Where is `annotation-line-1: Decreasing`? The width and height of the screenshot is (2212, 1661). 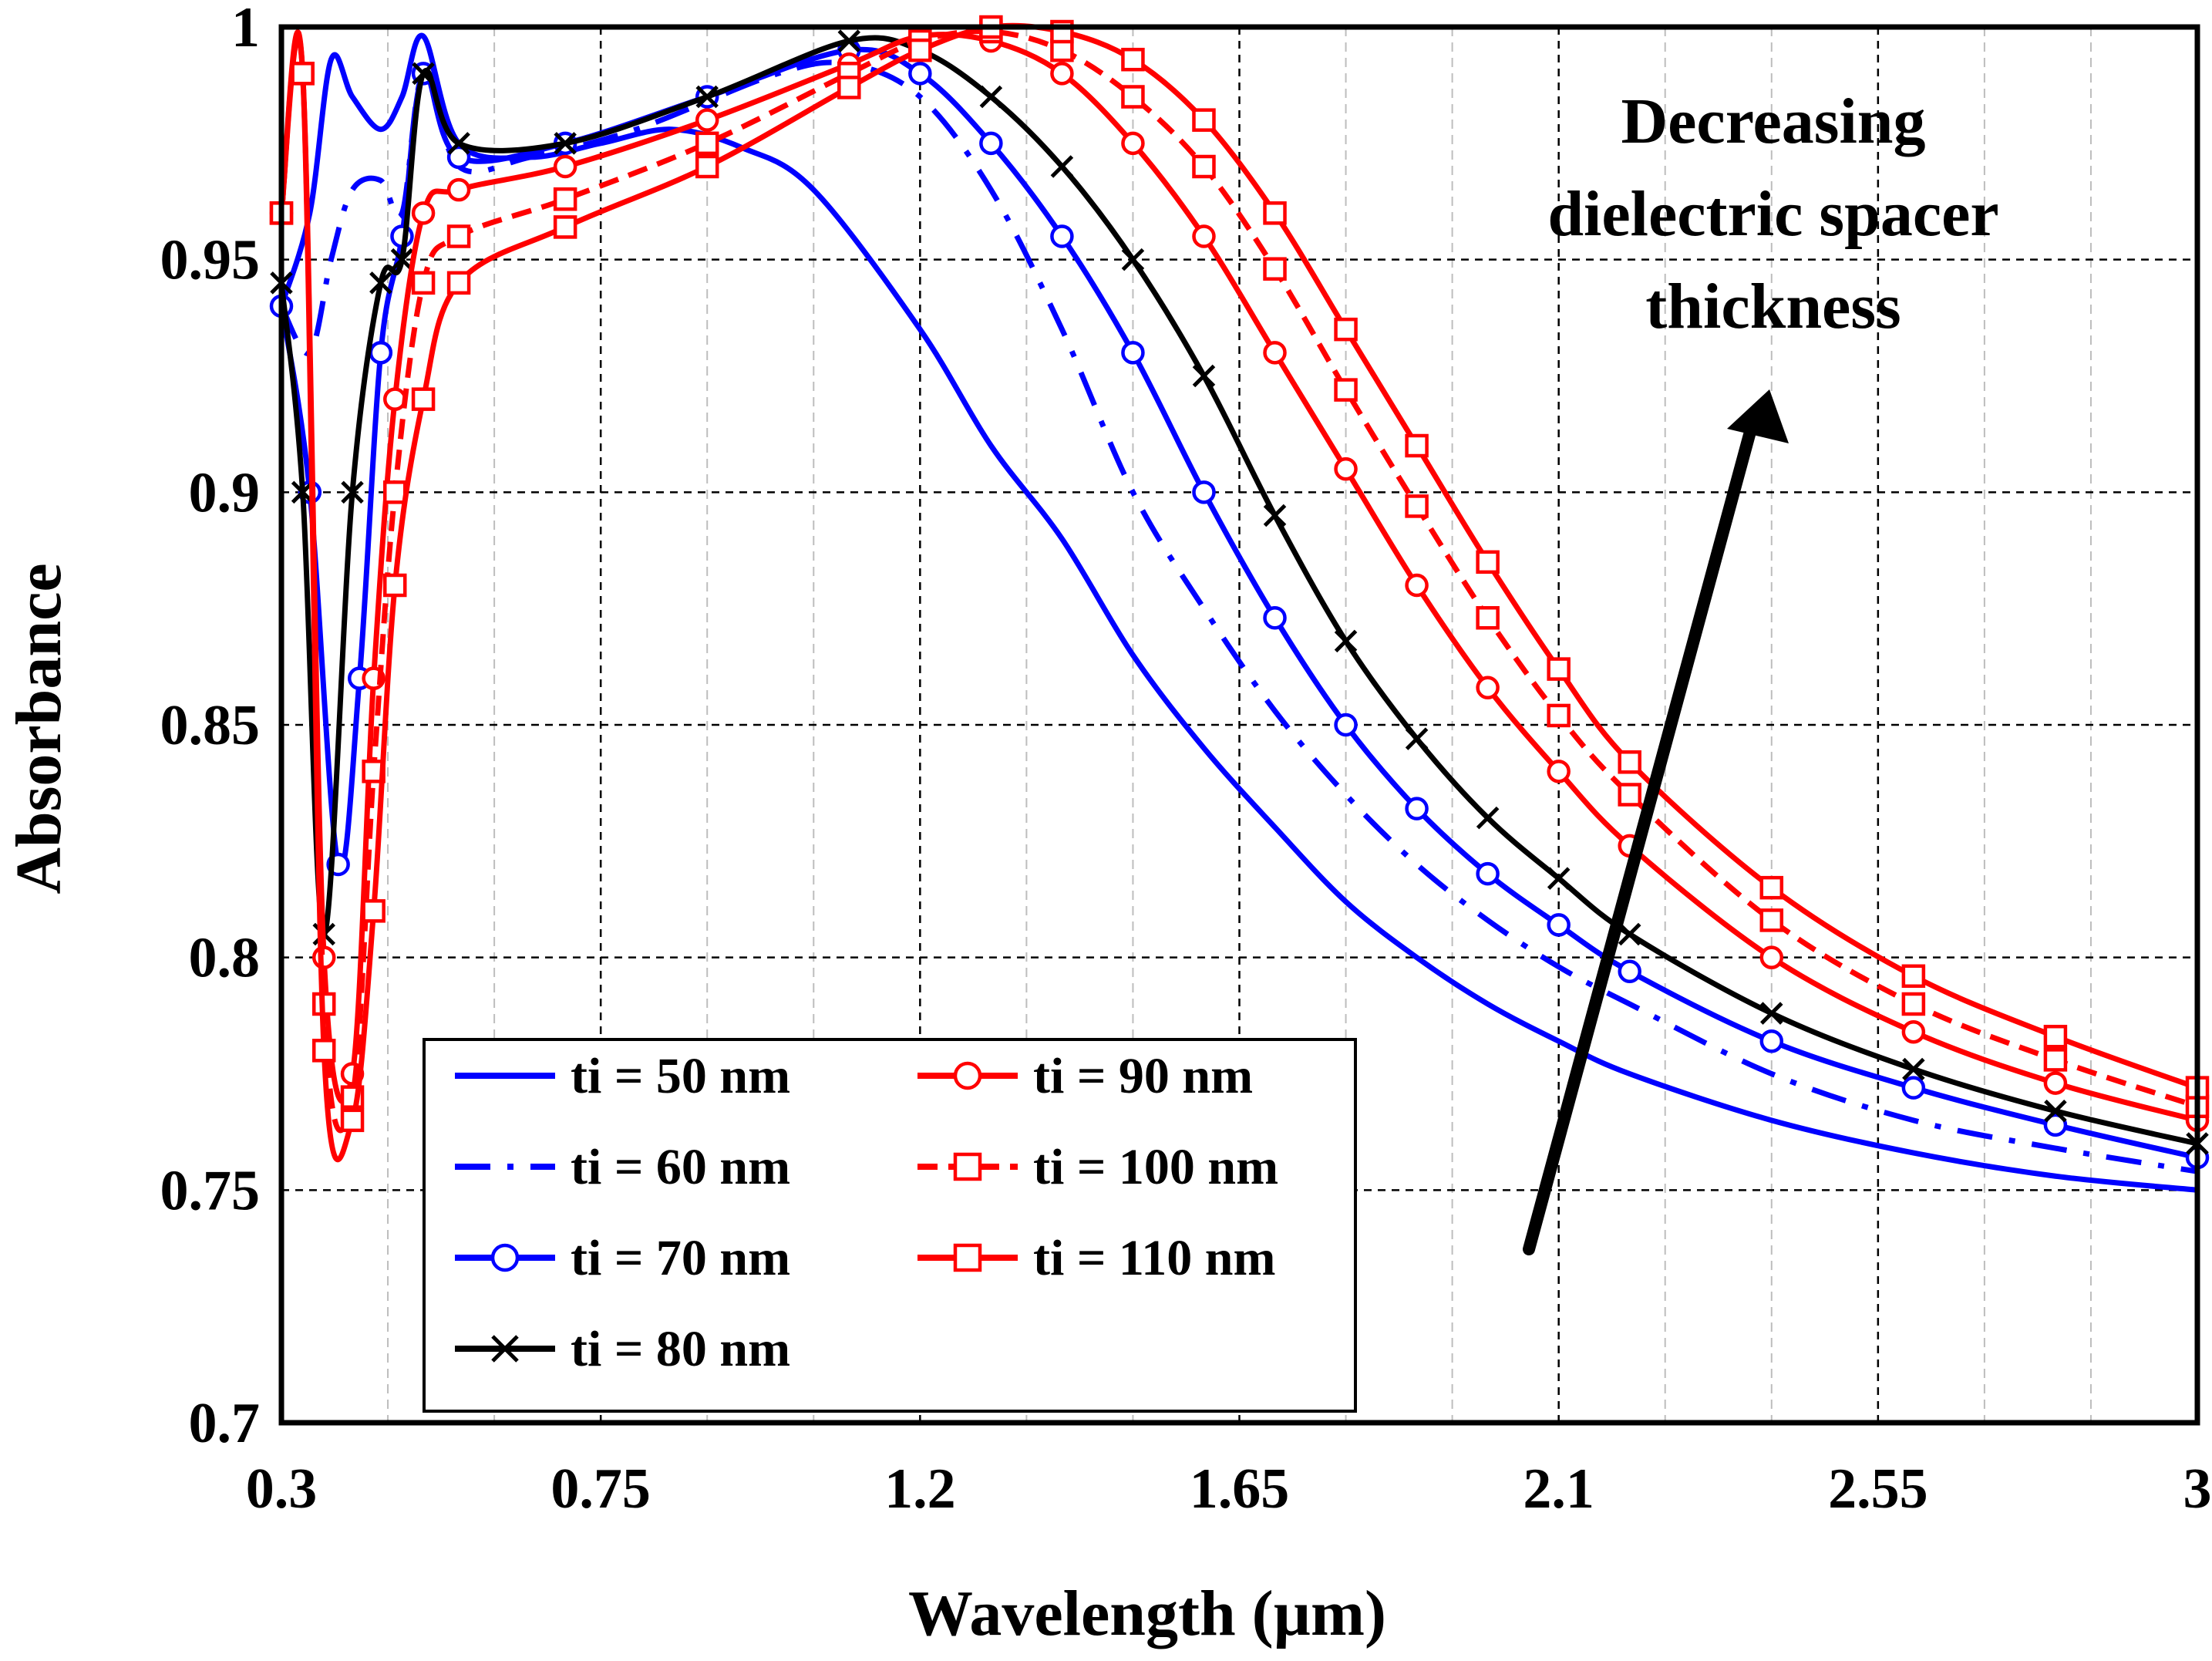
annotation-line-1: Decreasing is located at coordinates (1773, 122).